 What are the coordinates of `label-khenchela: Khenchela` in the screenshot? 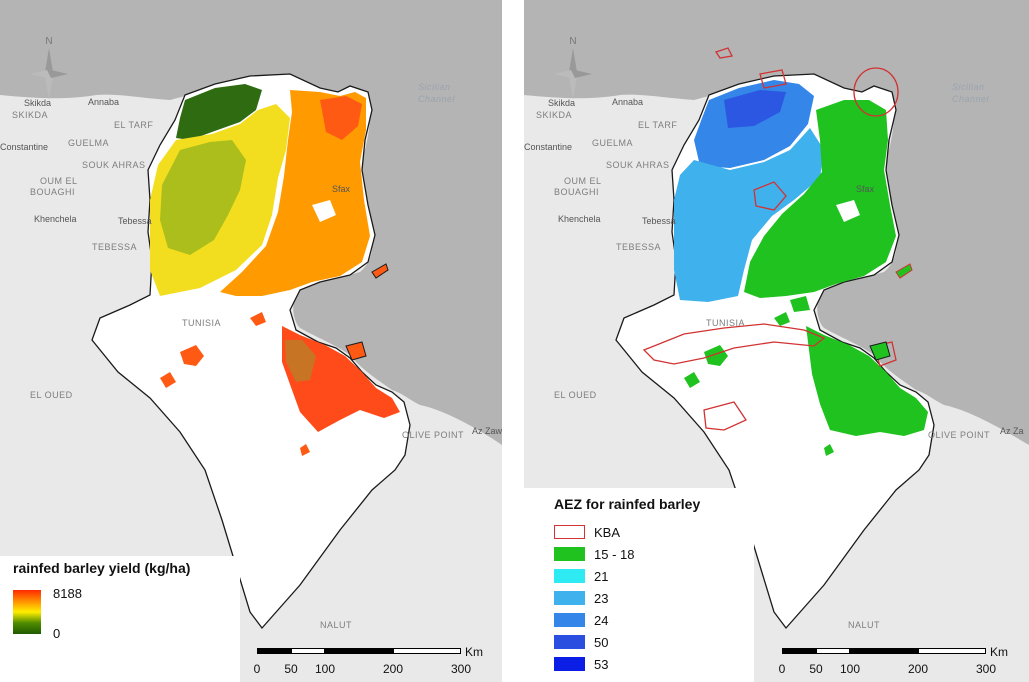 It's located at (55, 219).